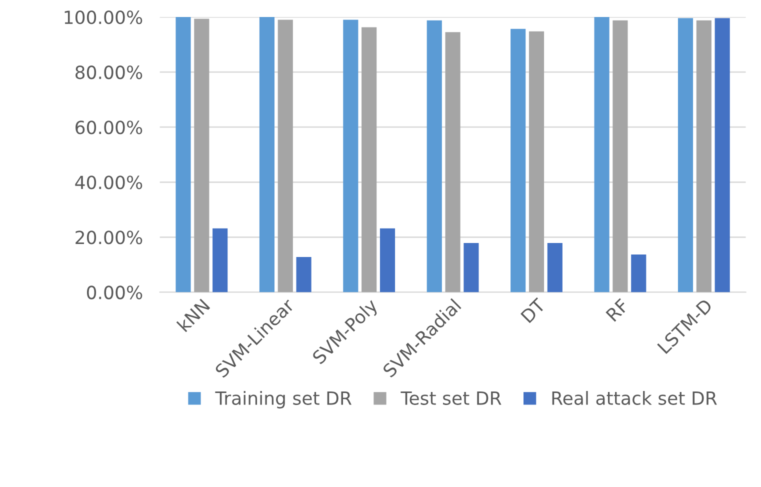 The image size is (761, 487). Describe the element at coordinates (109, 127) in the screenshot. I see `y-tick-label: 60.00%` at that location.